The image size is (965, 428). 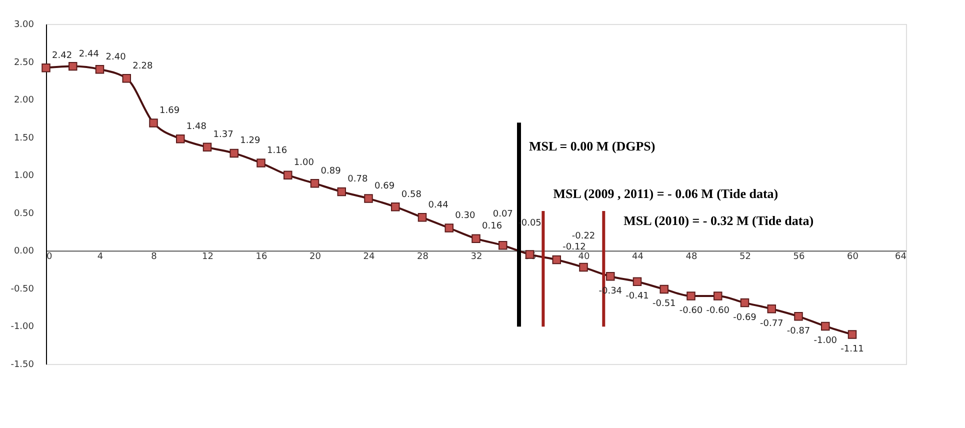 What do you see at coordinates (638, 257) in the screenshot?
I see `x-tick-label: 44` at bounding box center [638, 257].